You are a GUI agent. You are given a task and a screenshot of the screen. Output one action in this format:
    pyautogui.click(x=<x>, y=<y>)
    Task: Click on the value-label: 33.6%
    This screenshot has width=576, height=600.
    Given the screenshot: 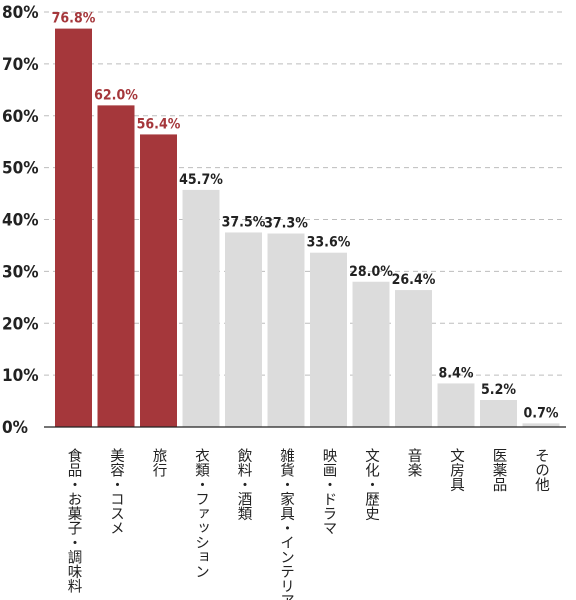 What is the action you would take?
    pyautogui.click(x=329, y=243)
    